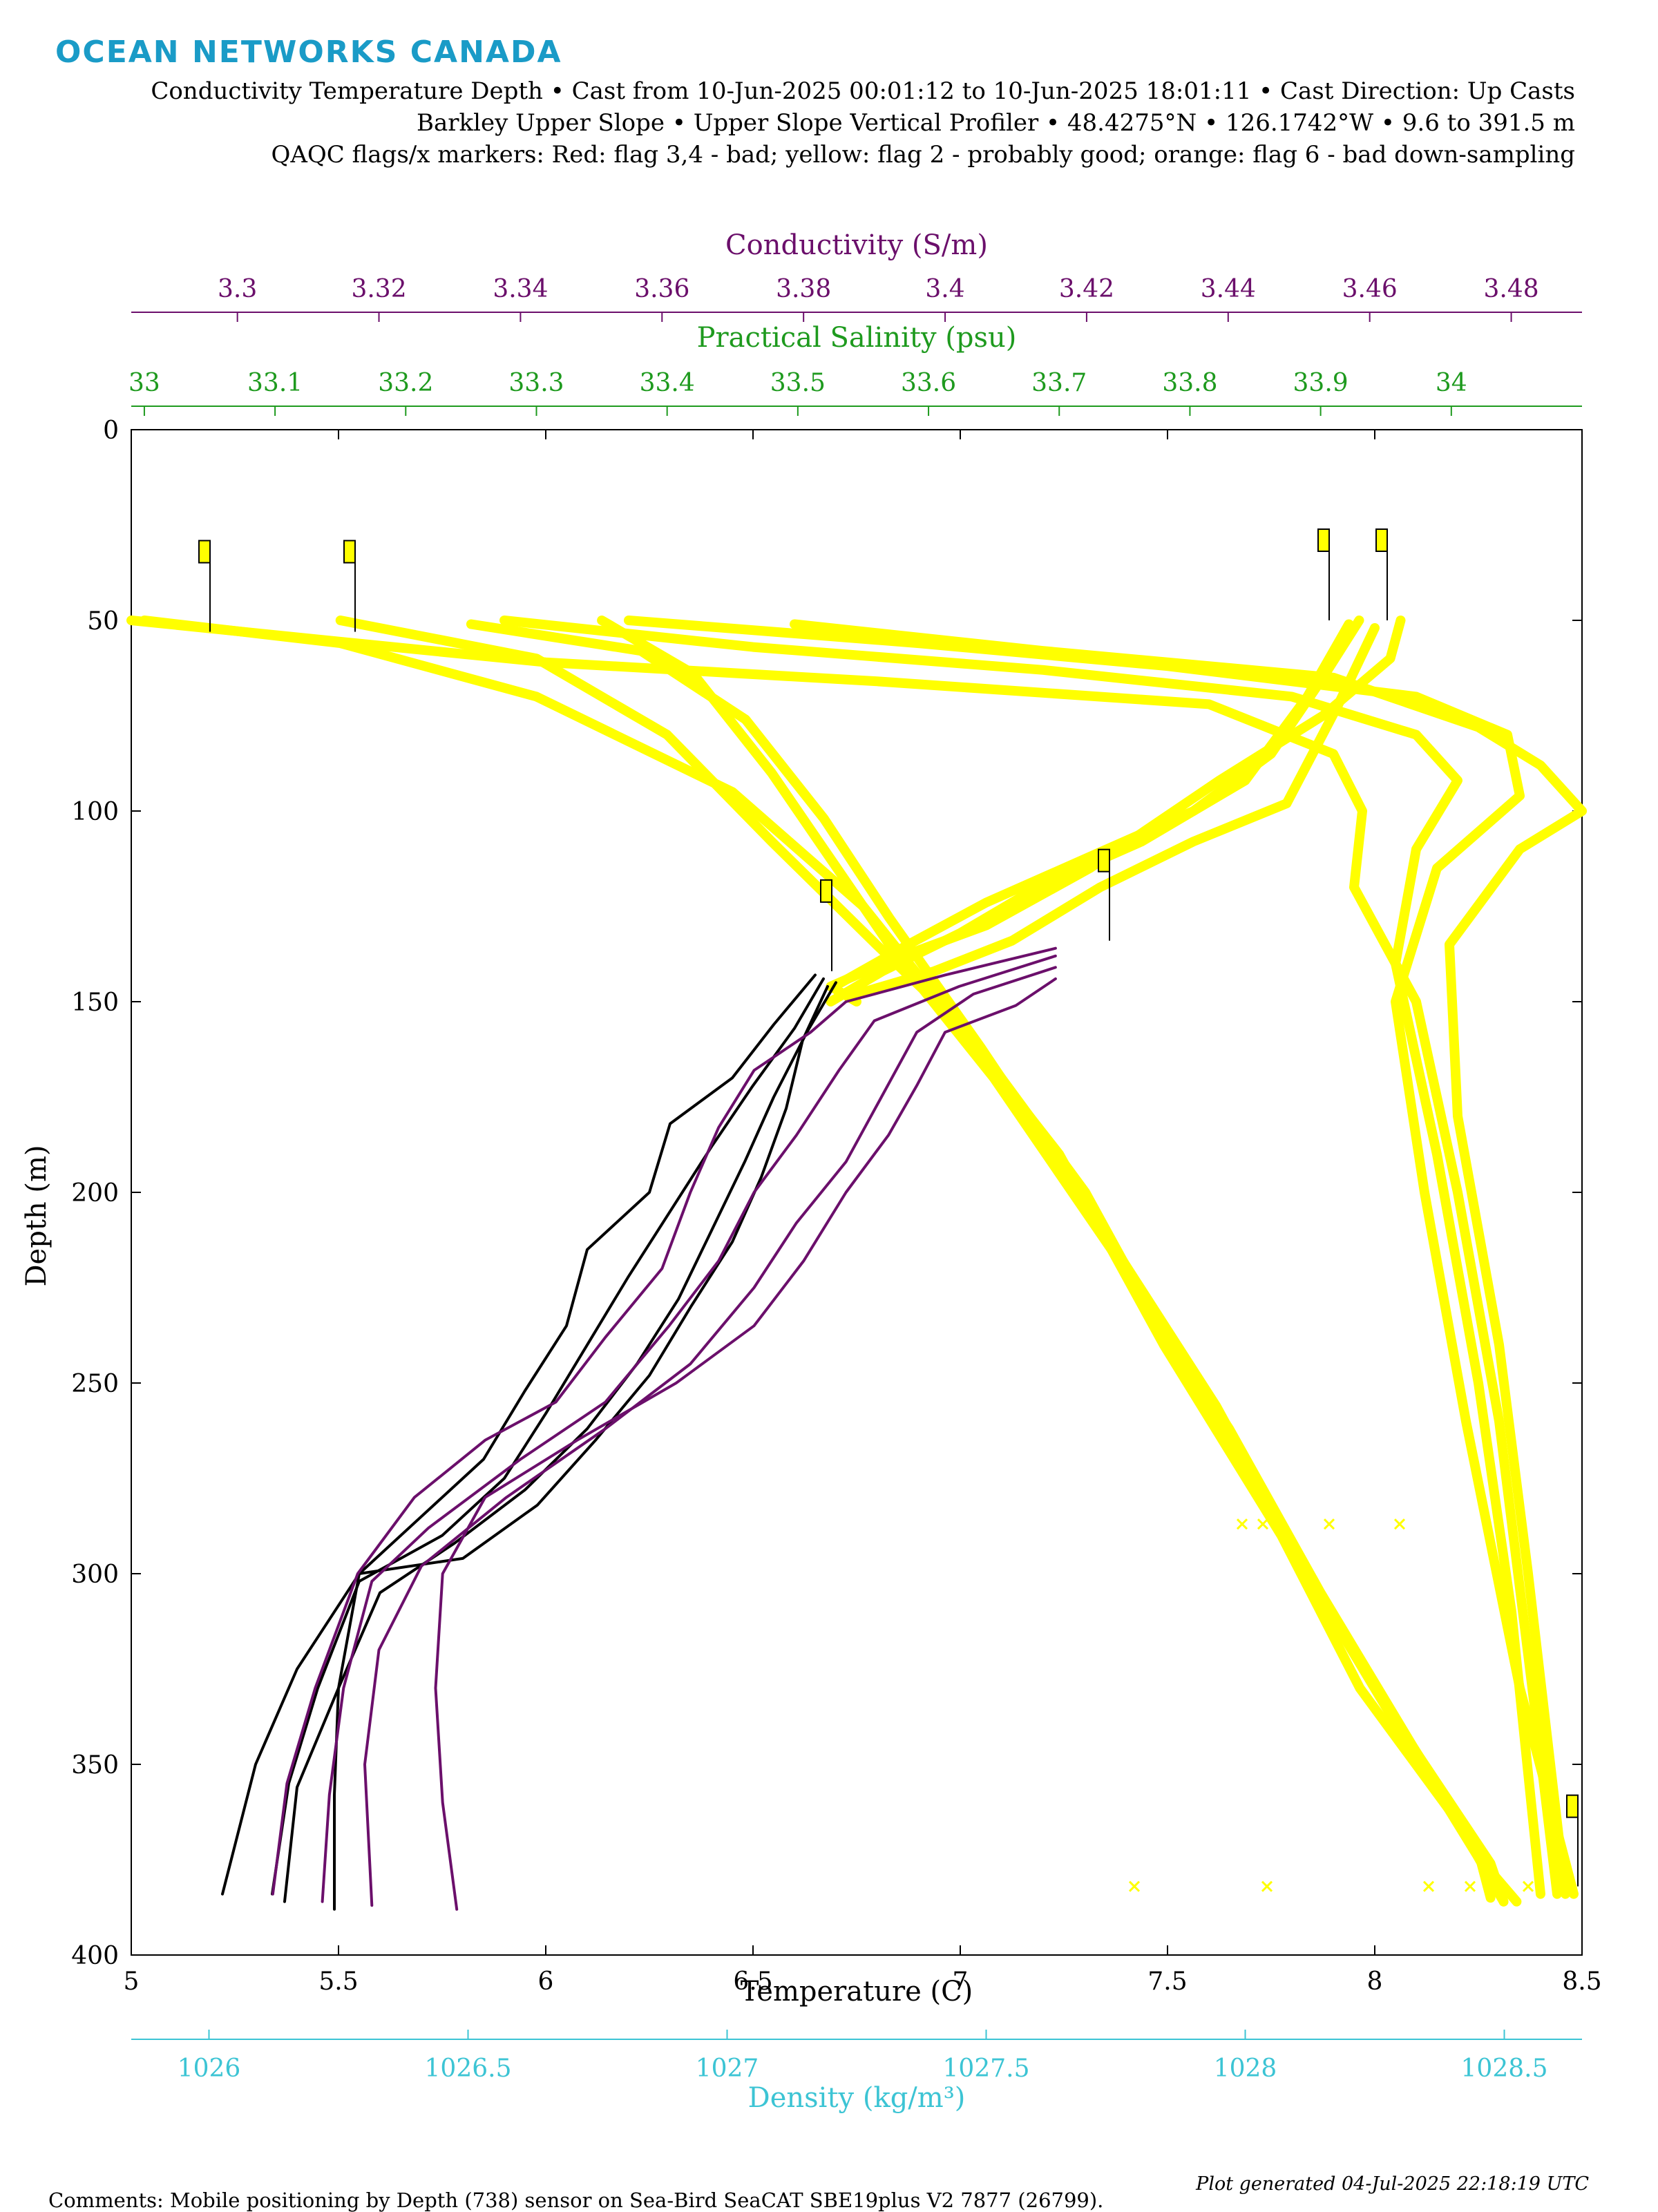 The height and width of the screenshot is (2212, 1658). I want to click on conductivity-tick-label: 3.34, so click(520, 289).